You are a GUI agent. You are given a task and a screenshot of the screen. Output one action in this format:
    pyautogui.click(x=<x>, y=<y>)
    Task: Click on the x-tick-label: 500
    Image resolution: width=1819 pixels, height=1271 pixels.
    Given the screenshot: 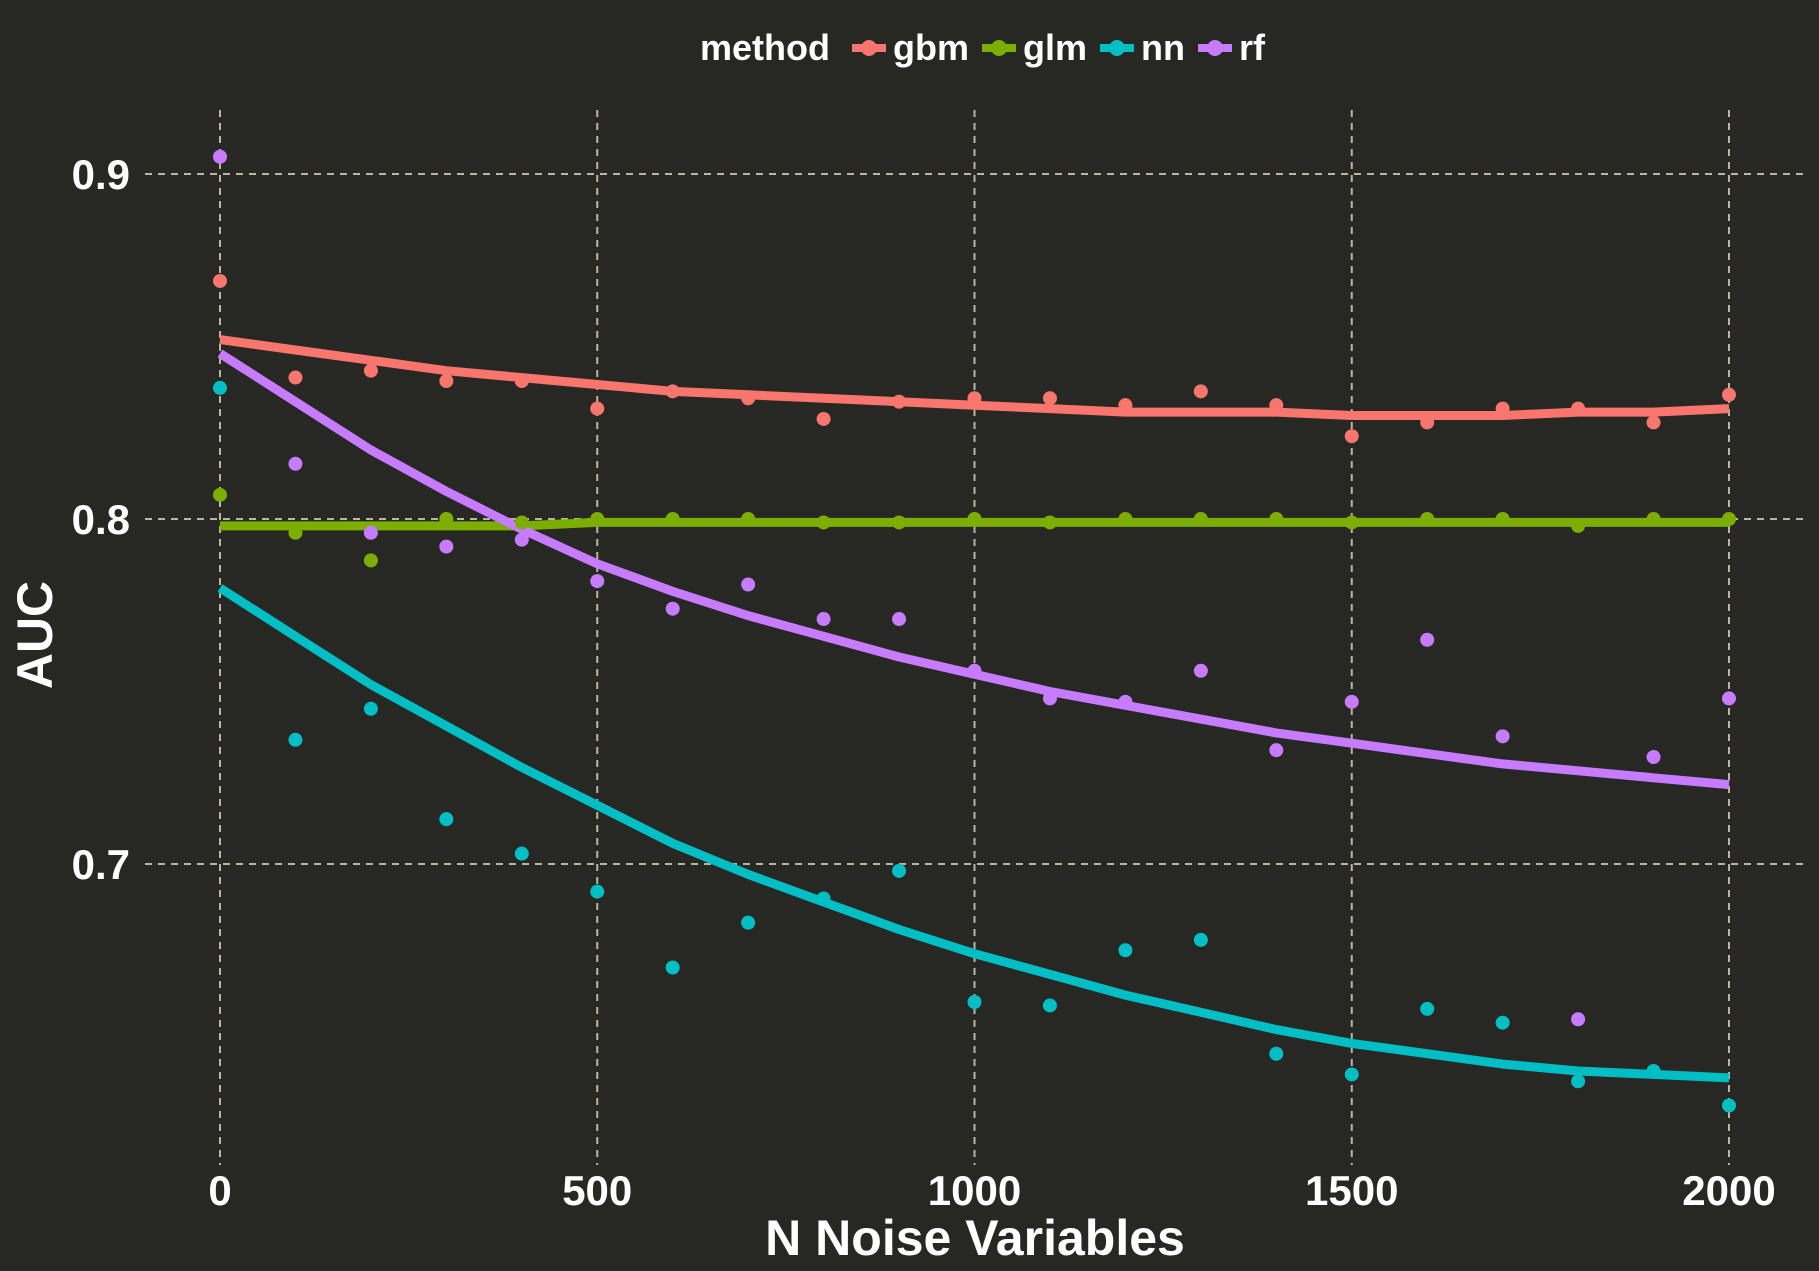 What is the action you would take?
    pyautogui.click(x=597, y=1190)
    